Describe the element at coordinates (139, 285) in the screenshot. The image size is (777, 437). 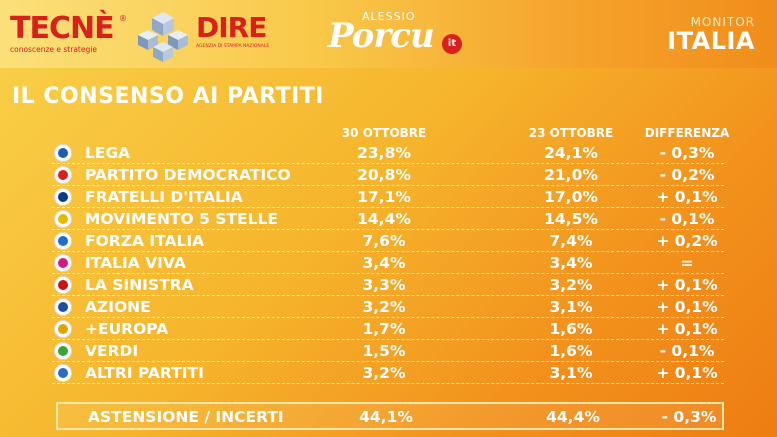
I see `party-name: LA SINISTRA` at that location.